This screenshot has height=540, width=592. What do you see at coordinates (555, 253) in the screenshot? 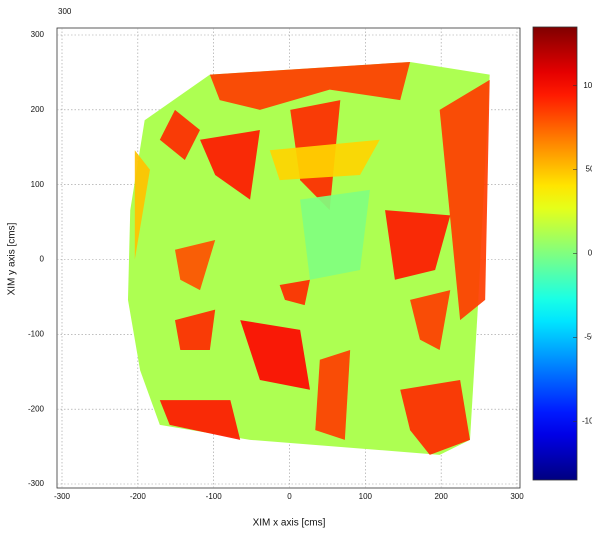
I see `colorbar` at bounding box center [555, 253].